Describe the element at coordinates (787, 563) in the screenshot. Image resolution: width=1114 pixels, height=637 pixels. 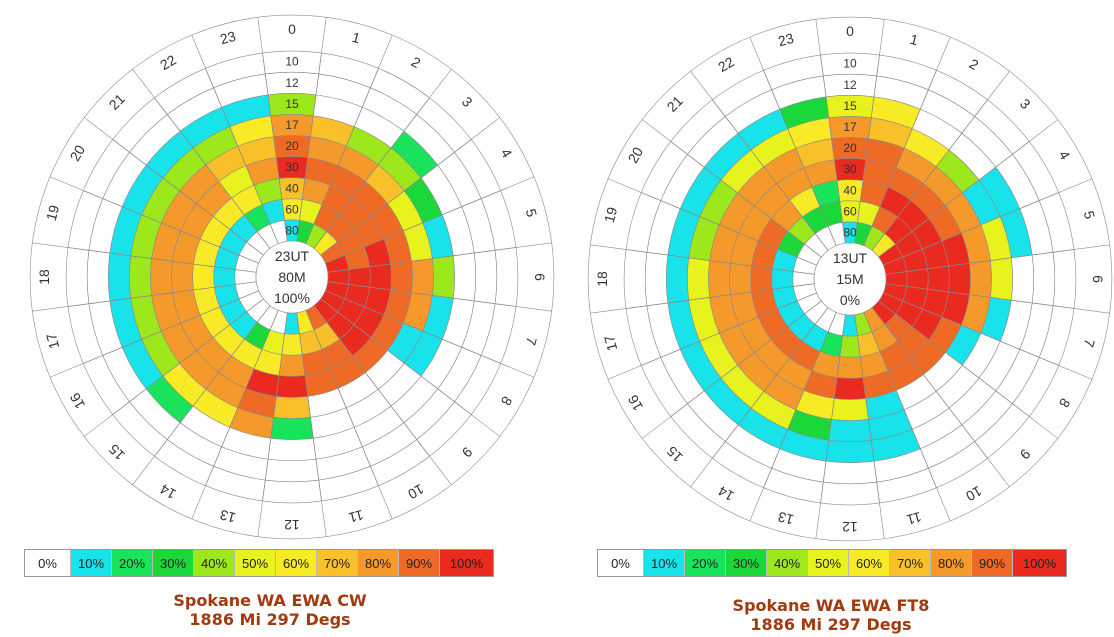
I see `legend-swatch: 40%` at that location.